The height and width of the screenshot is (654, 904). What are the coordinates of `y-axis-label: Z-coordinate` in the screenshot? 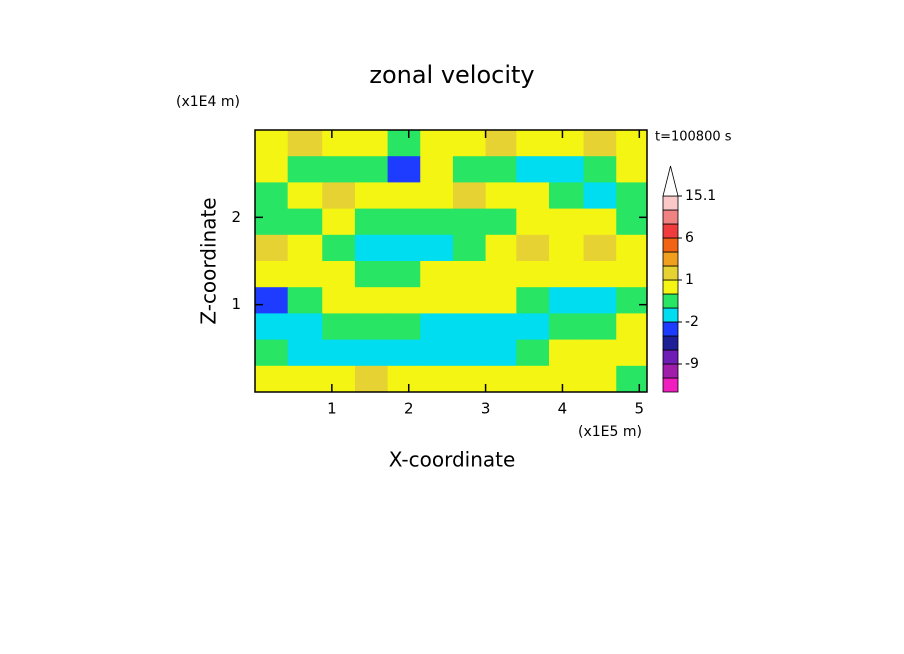 It's located at (209, 260).